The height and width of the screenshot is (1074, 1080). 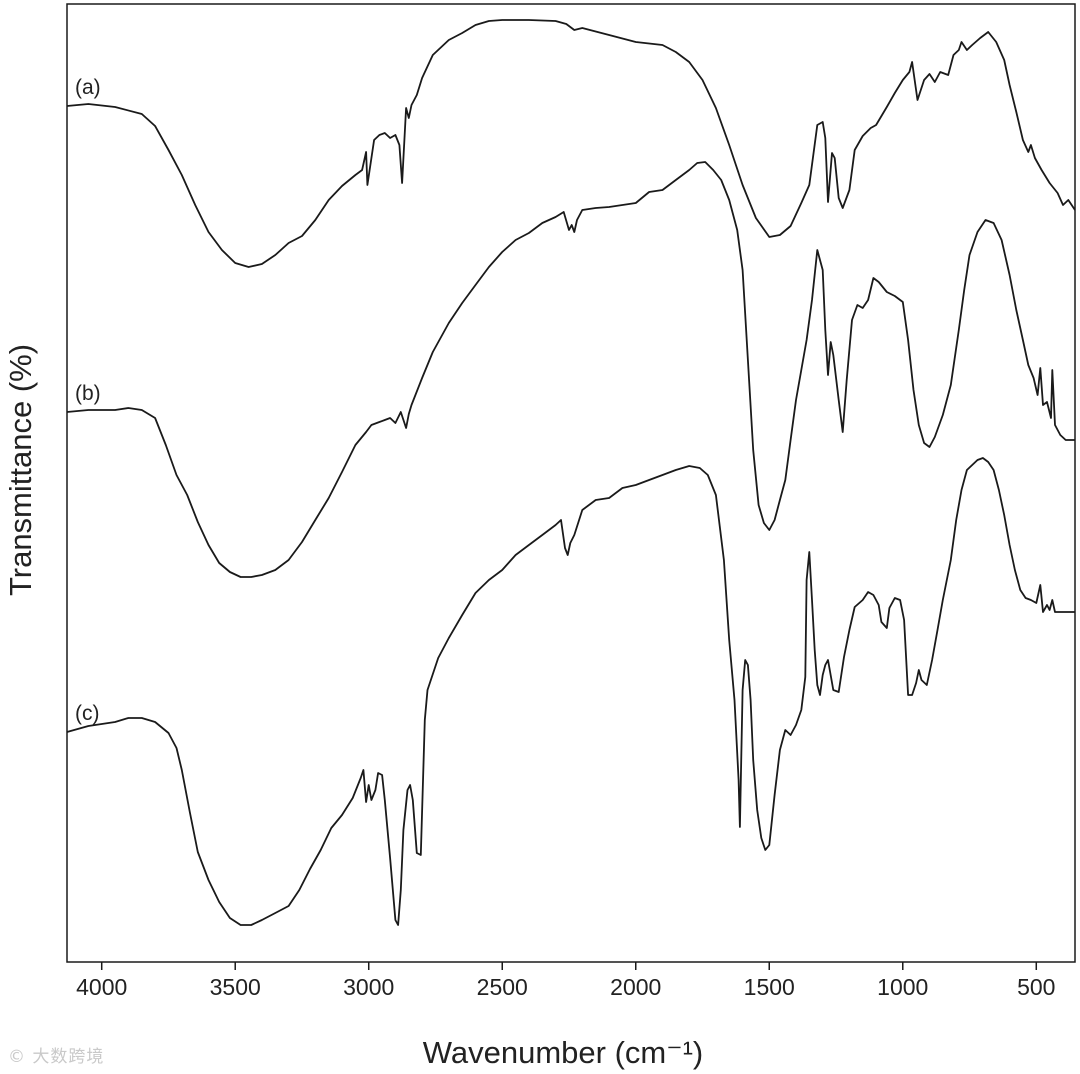 What do you see at coordinates (502, 987) in the screenshot?
I see `x-tick-label-2500: 2500` at bounding box center [502, 987].